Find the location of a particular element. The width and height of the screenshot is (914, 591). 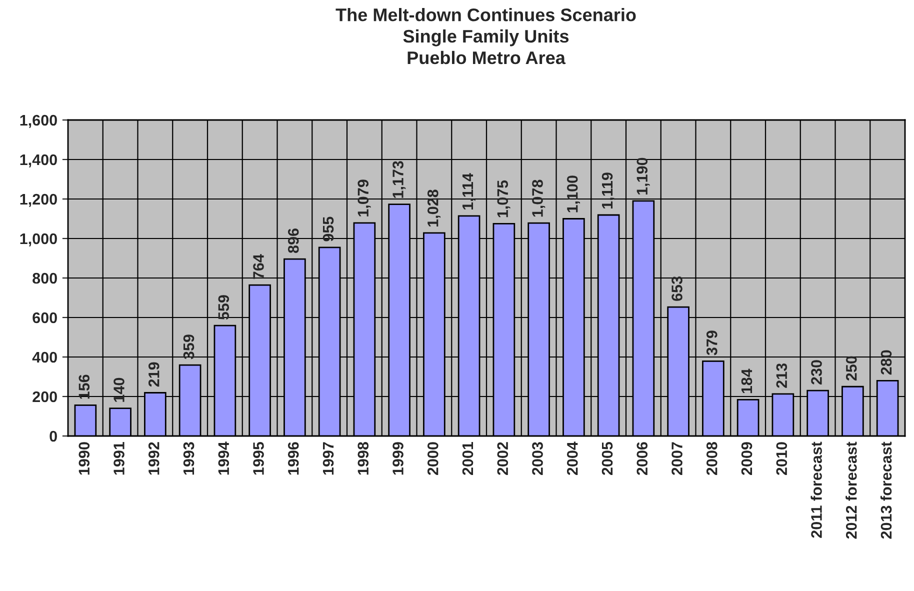

data-label: 1,100 is located at coordinates (573, 194).